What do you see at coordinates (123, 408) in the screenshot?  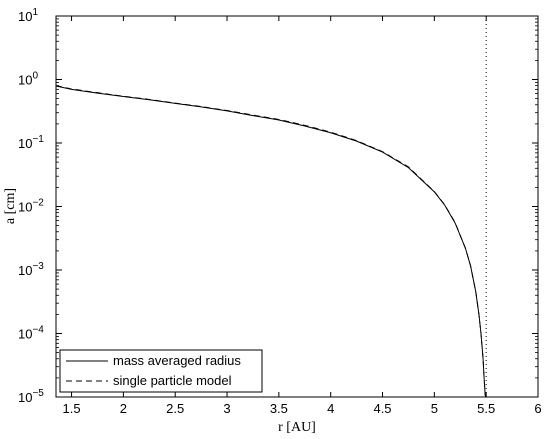 I see `x-tick-label: 2` at bounding box center [123, 408].